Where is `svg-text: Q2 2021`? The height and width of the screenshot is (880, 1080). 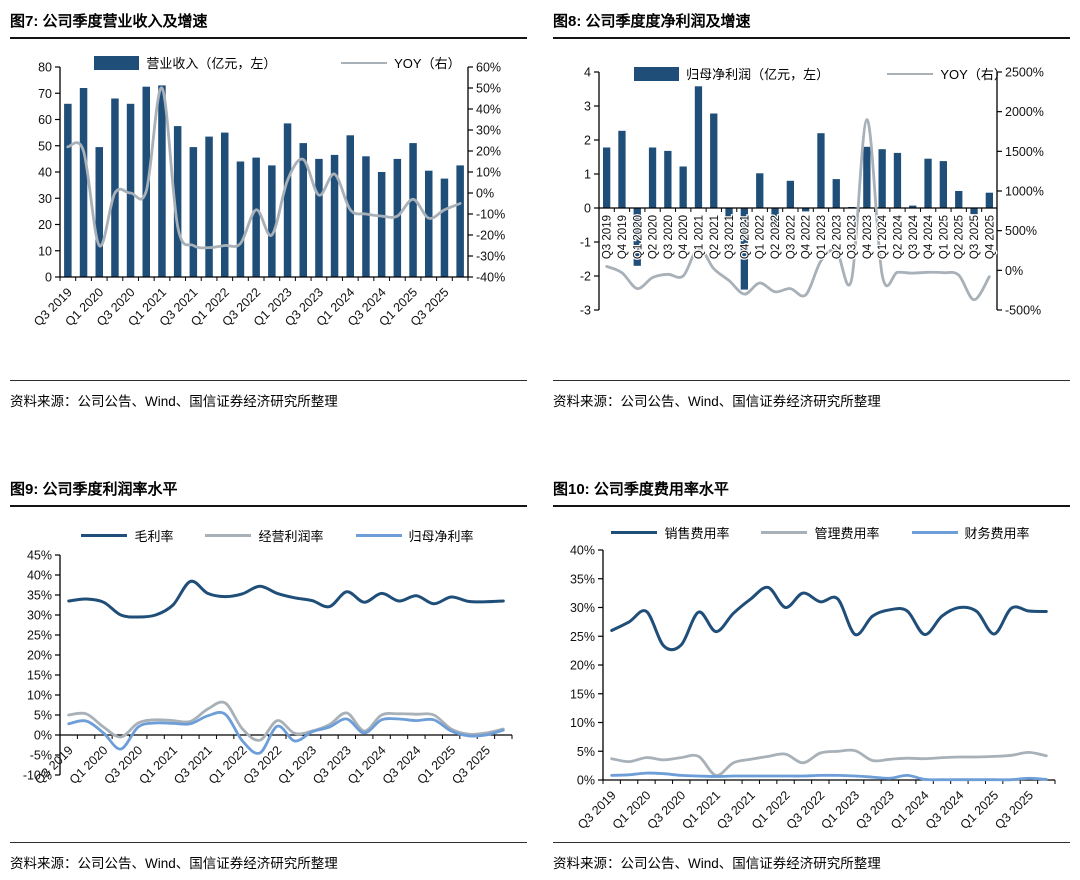 svg-text: Q2 2021 is located at coordinates (715, 237).